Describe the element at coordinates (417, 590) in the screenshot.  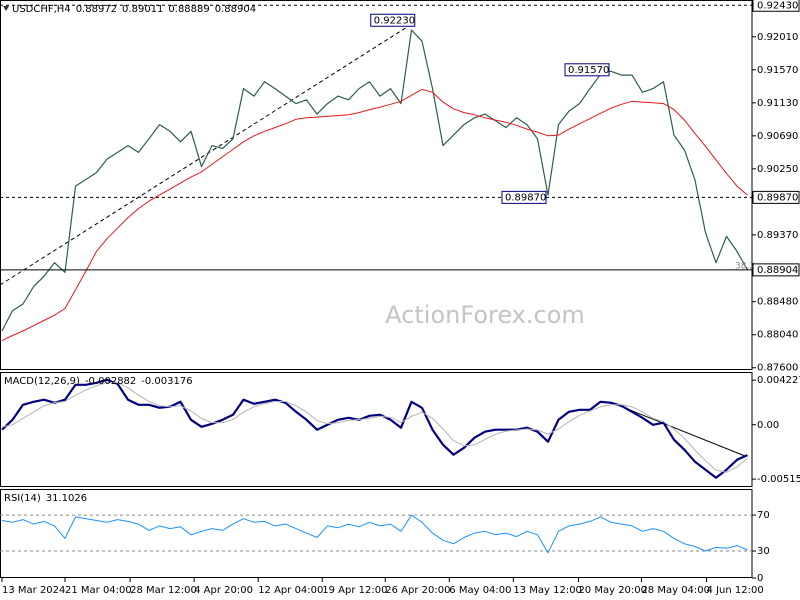
I see `x-tick-label: 26 Apr 20:00` at that location.